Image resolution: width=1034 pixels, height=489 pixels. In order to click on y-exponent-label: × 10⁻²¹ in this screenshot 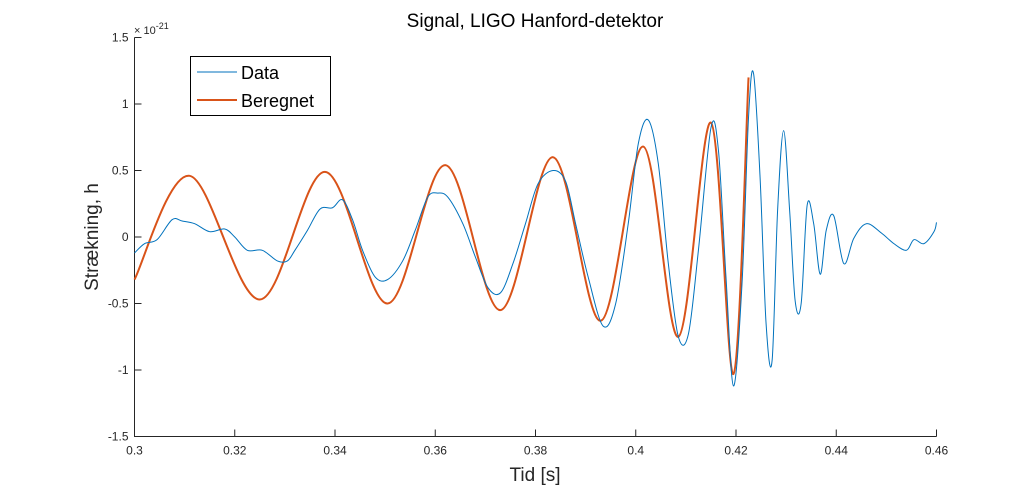, I will do `click(151, 29)`.